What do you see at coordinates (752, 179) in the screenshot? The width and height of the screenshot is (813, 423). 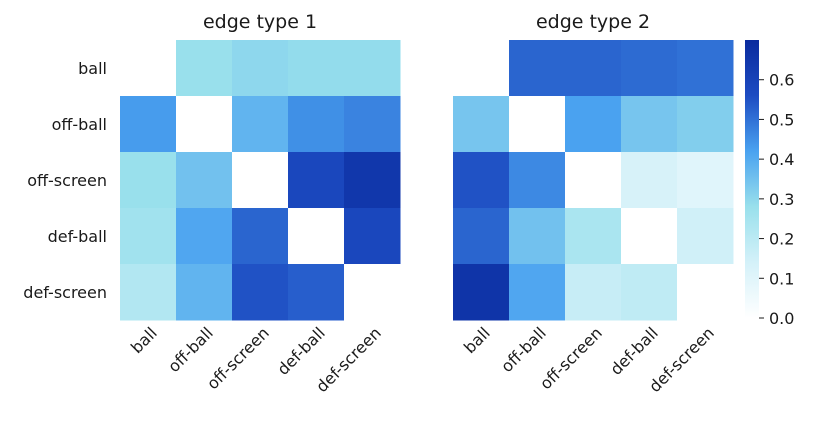 I see `colorbar-gradient` at bounding box center [752, 179].